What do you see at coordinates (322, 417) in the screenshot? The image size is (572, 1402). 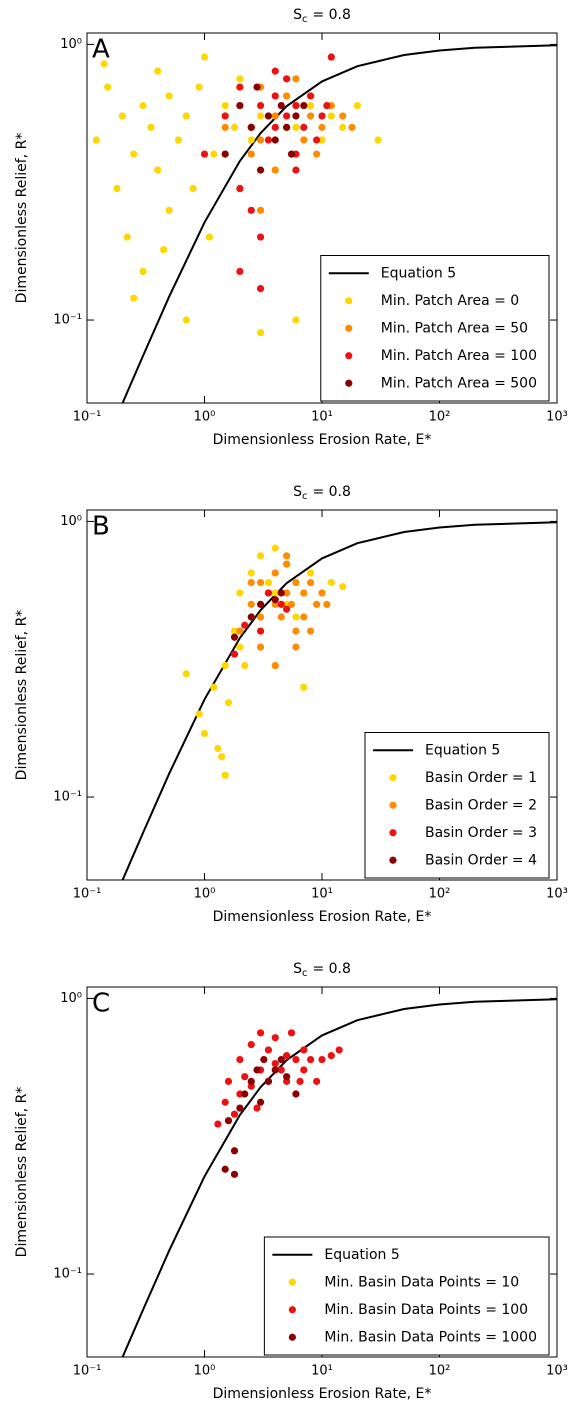 I see `x-tick-label: 10¹` at bounding box center [322, 417].